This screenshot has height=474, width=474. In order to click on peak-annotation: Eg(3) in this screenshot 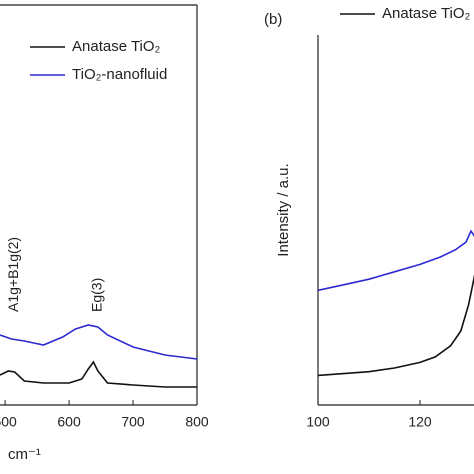, I will do `click(96, 295)`.